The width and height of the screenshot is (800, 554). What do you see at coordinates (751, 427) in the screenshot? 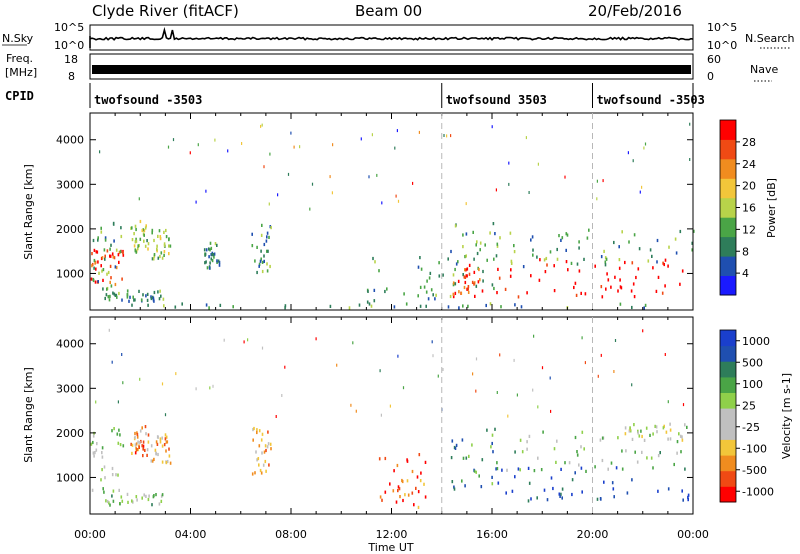
I see `colorbar-tick-label: -25` at bounding box center [751, 427].